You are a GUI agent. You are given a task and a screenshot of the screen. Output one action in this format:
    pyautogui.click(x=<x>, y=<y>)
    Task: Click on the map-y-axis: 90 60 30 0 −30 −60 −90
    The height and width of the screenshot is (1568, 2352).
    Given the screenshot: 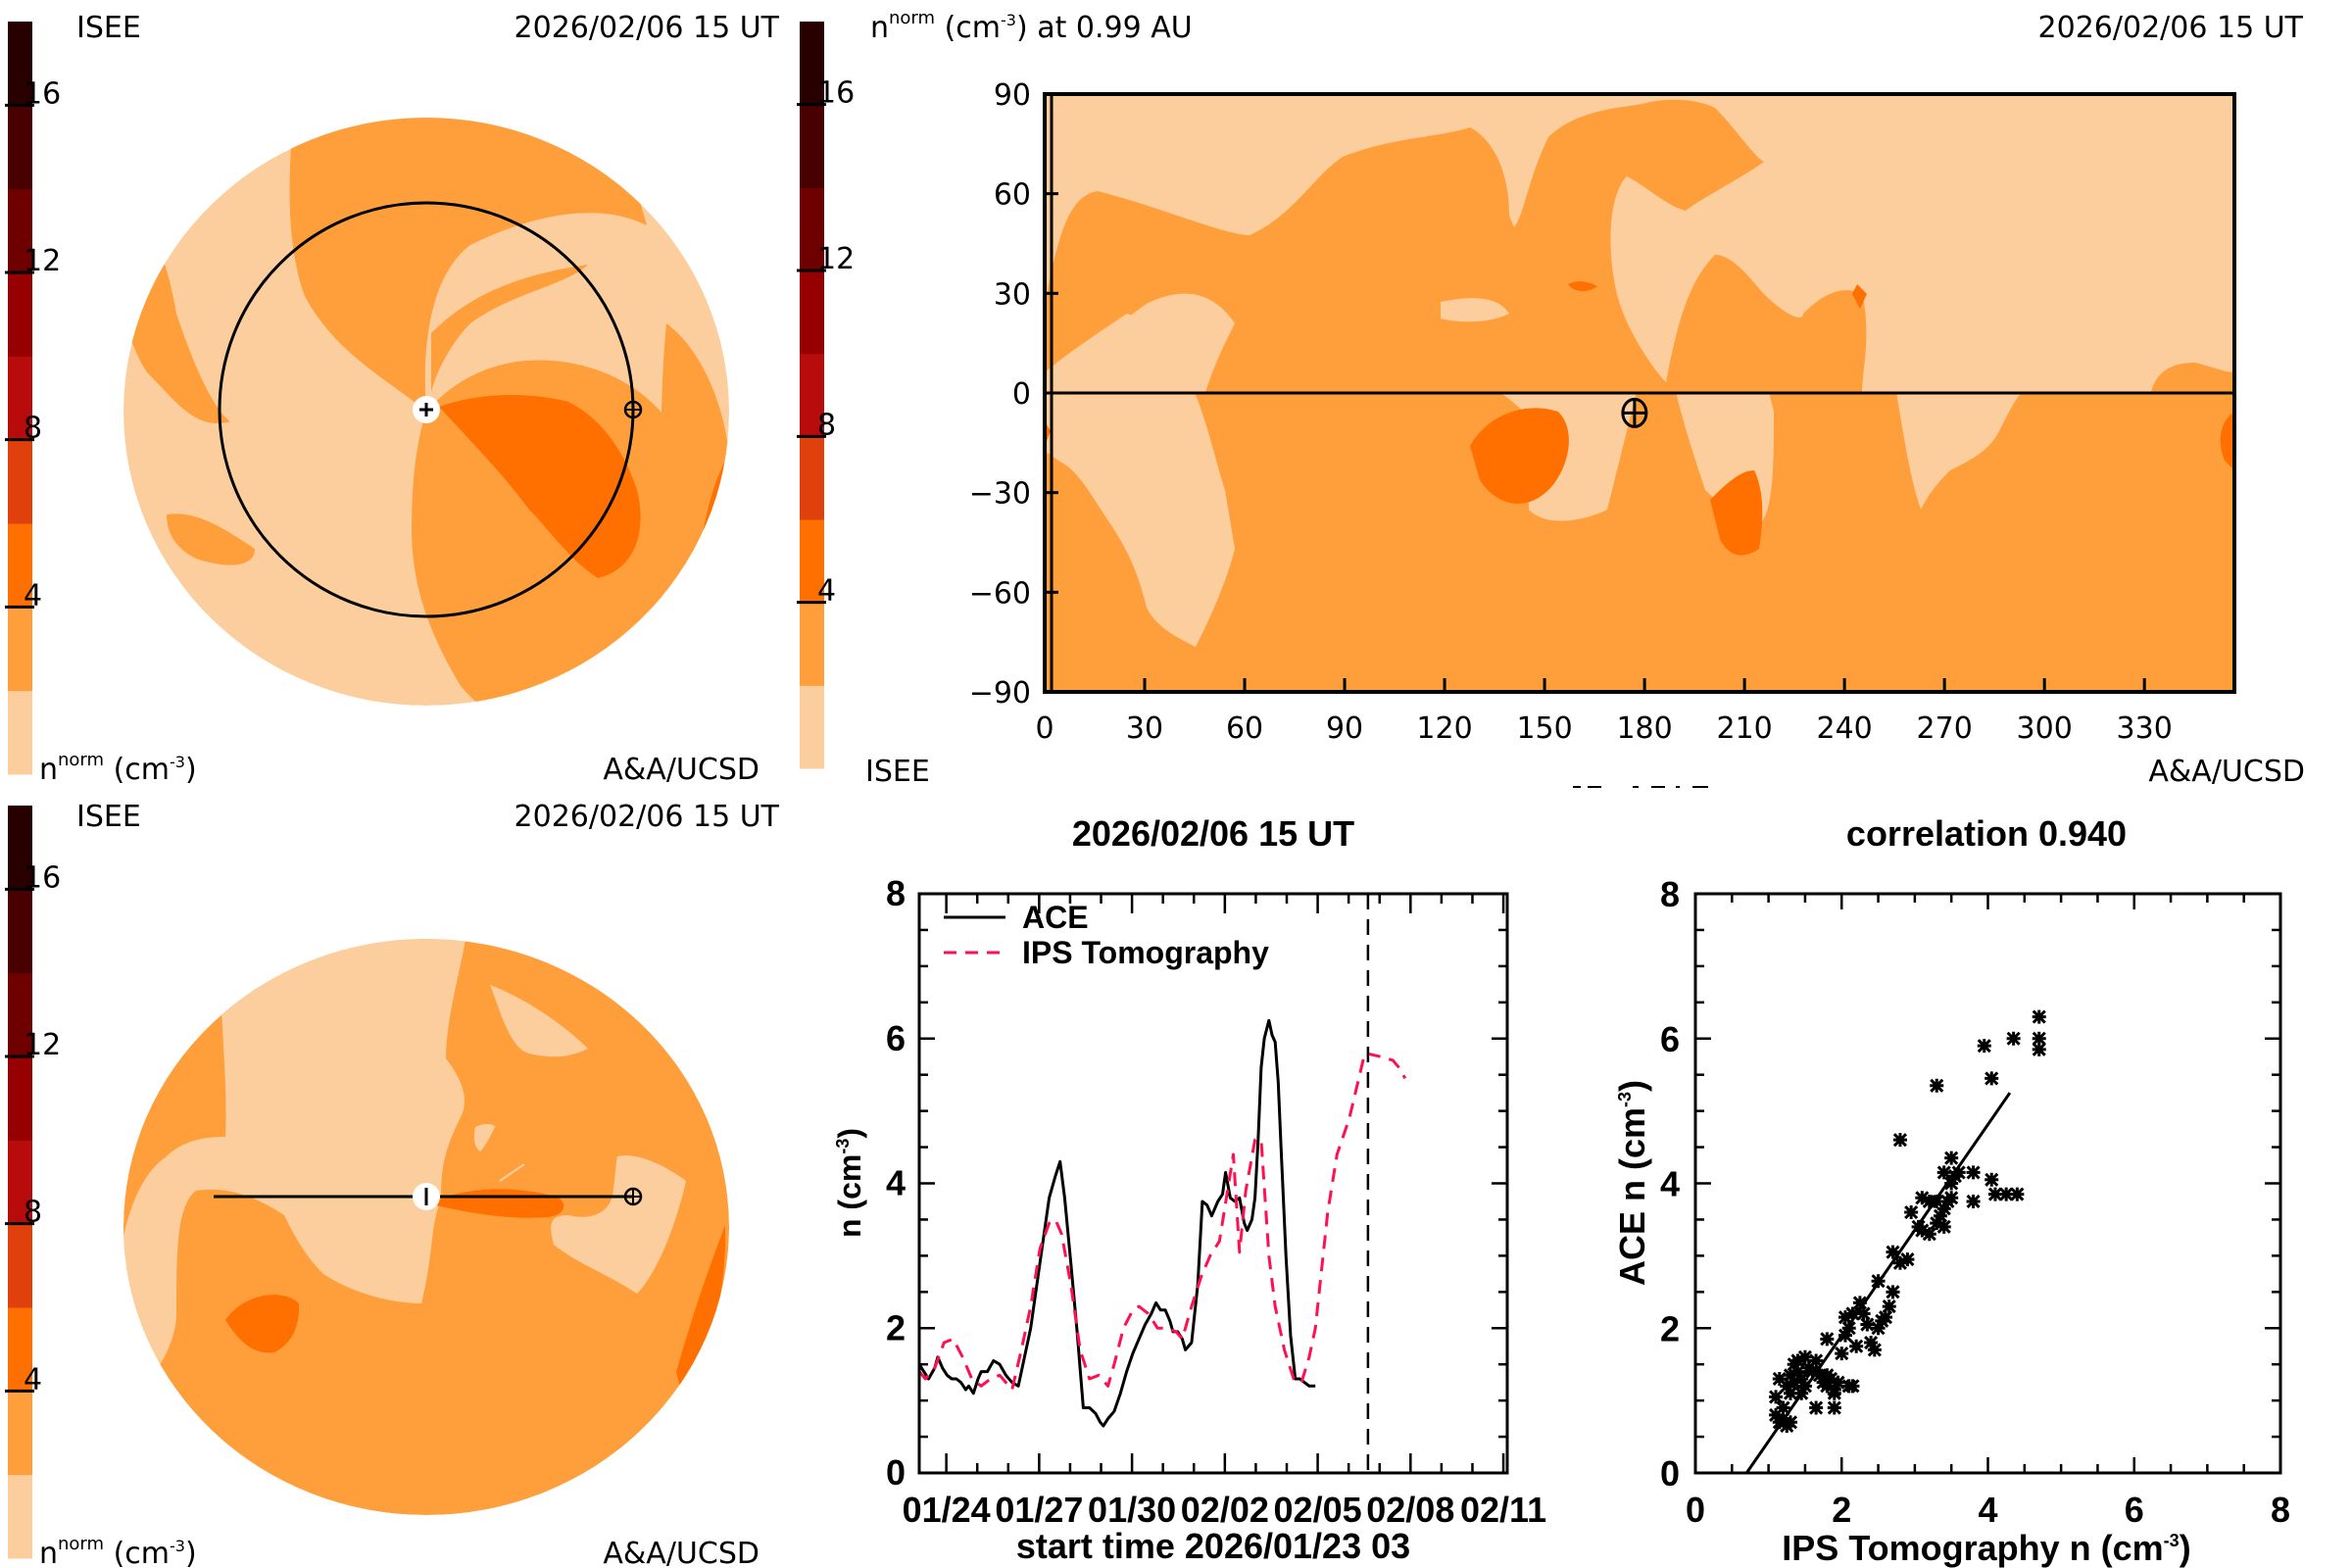 What is the action you would take?
    pyautogui.click(x=1013, y=394)
    